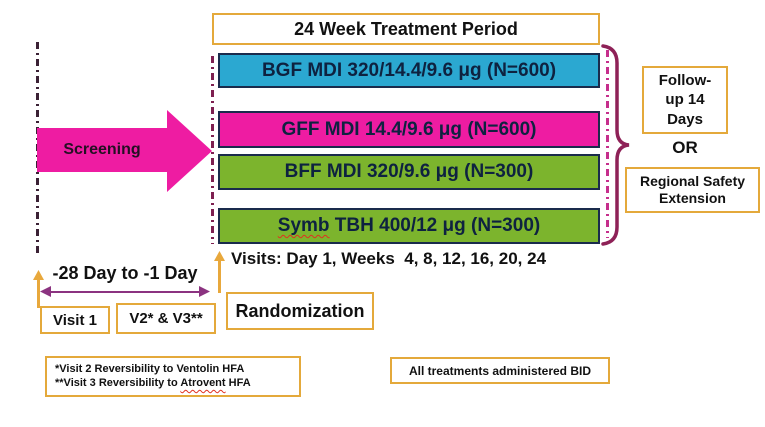 Image resolution: width=765 pixels, height=427 pixels. I want to click on screening-window-label: -28 Day to -1 Day, so click(125, 273).